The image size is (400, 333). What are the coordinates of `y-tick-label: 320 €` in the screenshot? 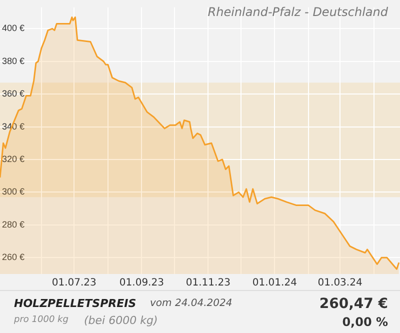 It's located at (13, 159).